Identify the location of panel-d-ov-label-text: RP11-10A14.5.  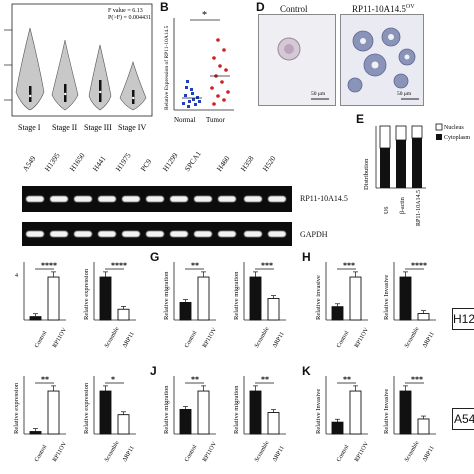
(379, 9).